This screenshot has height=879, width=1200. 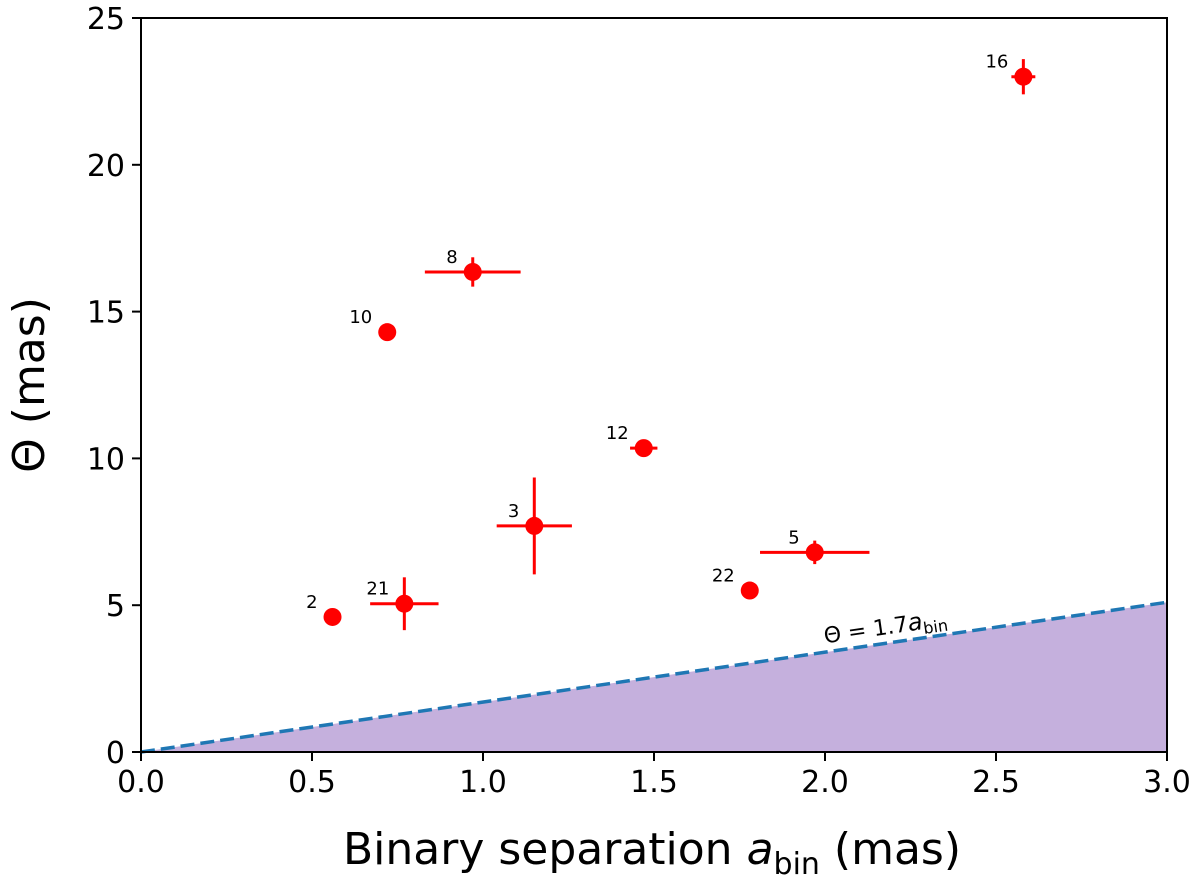 I want to click on point-label: 16, so click(x=996, y=62).